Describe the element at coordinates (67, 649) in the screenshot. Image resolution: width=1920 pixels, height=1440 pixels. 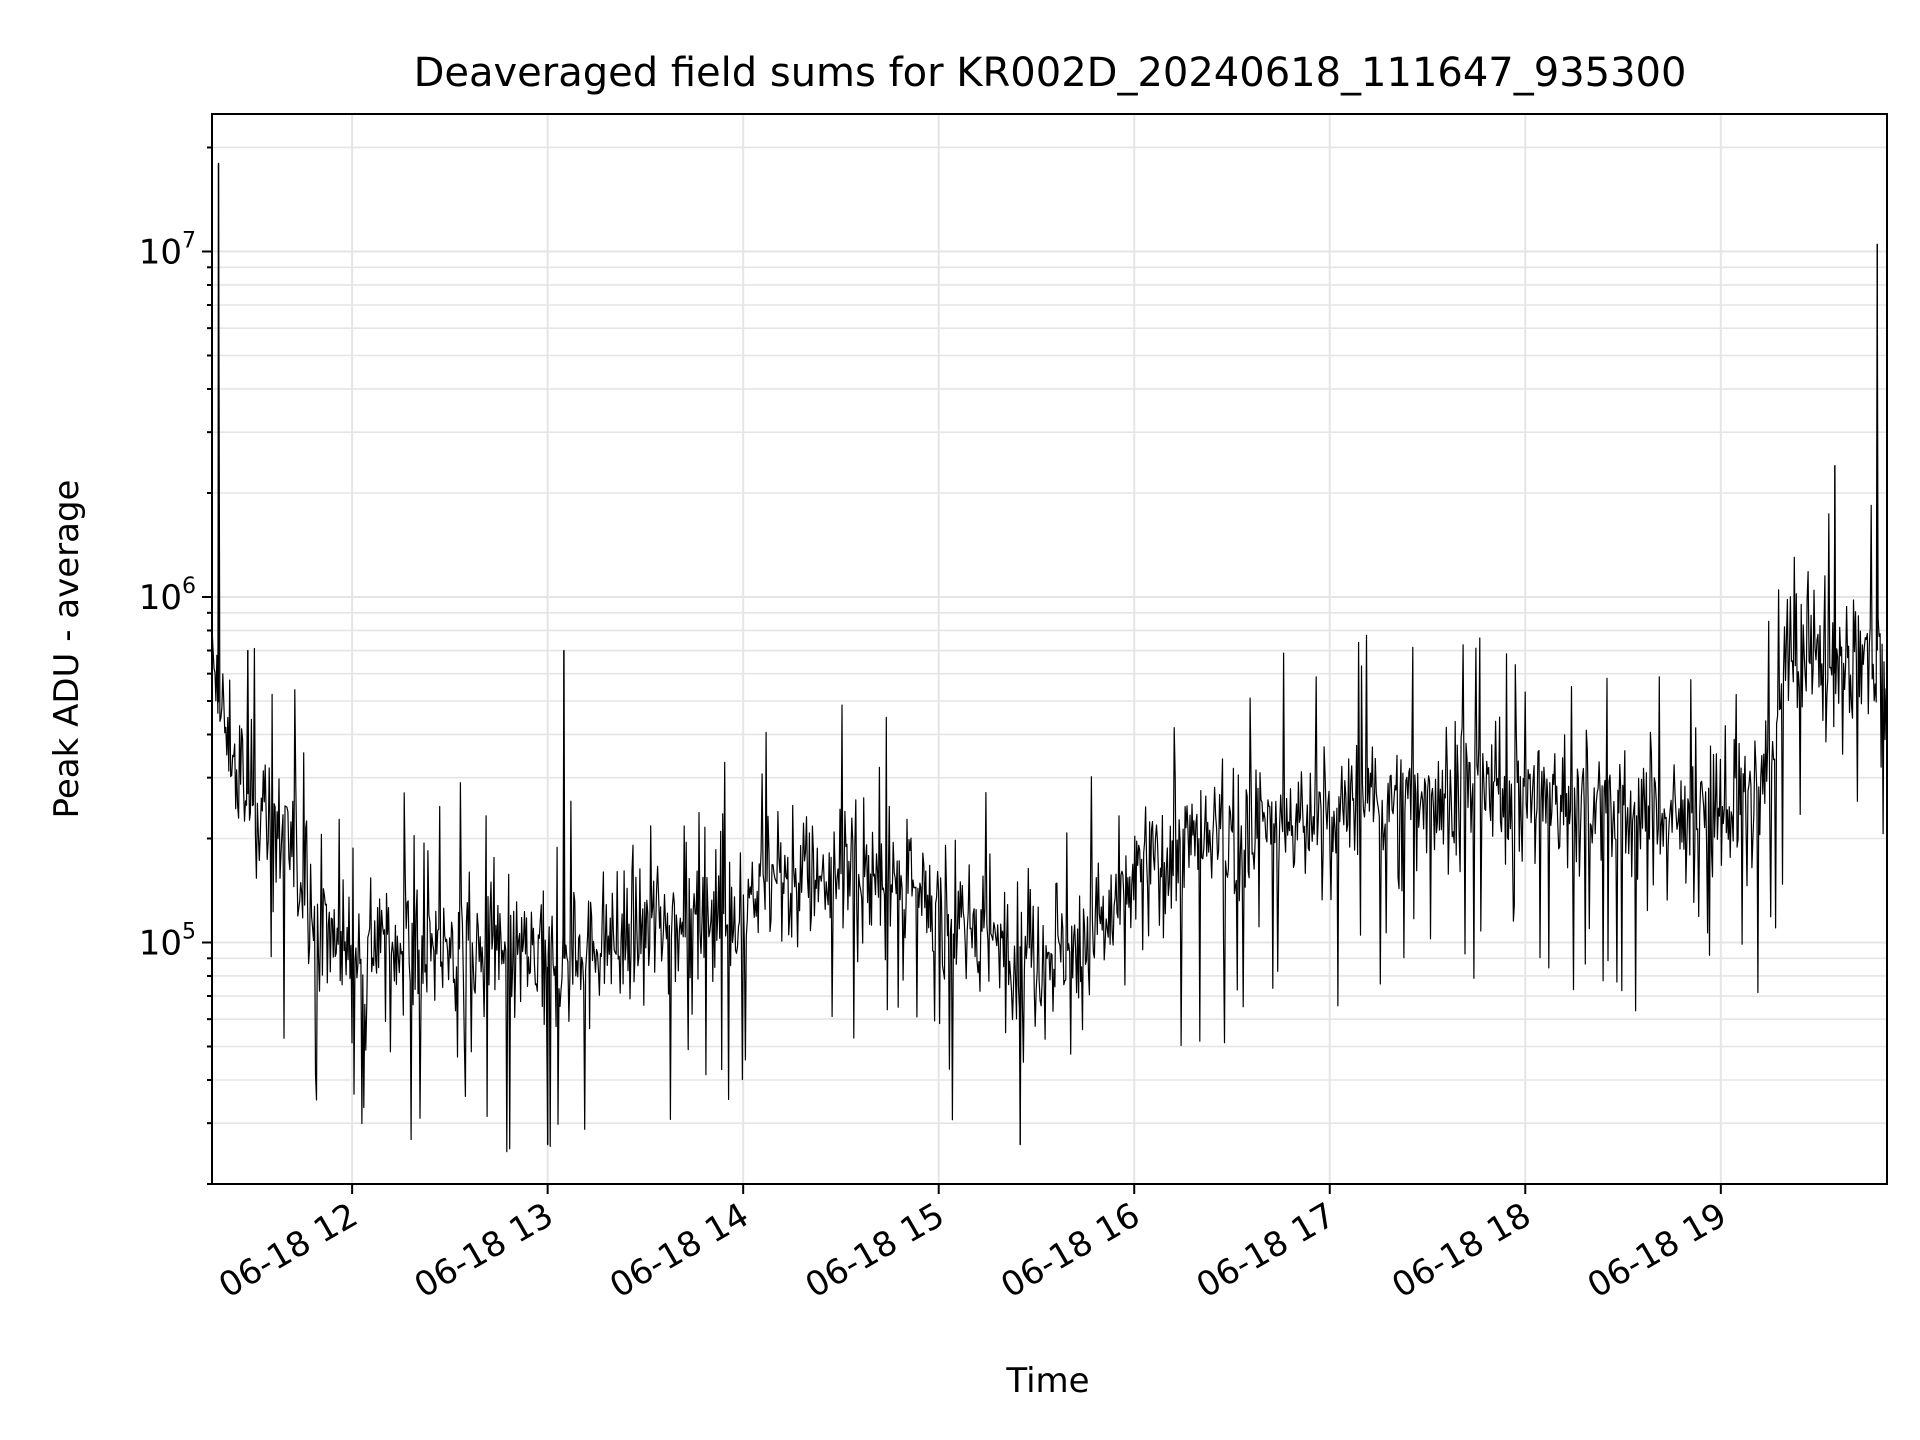
I see `y-axis-label: Peak ADU - average` at that location.